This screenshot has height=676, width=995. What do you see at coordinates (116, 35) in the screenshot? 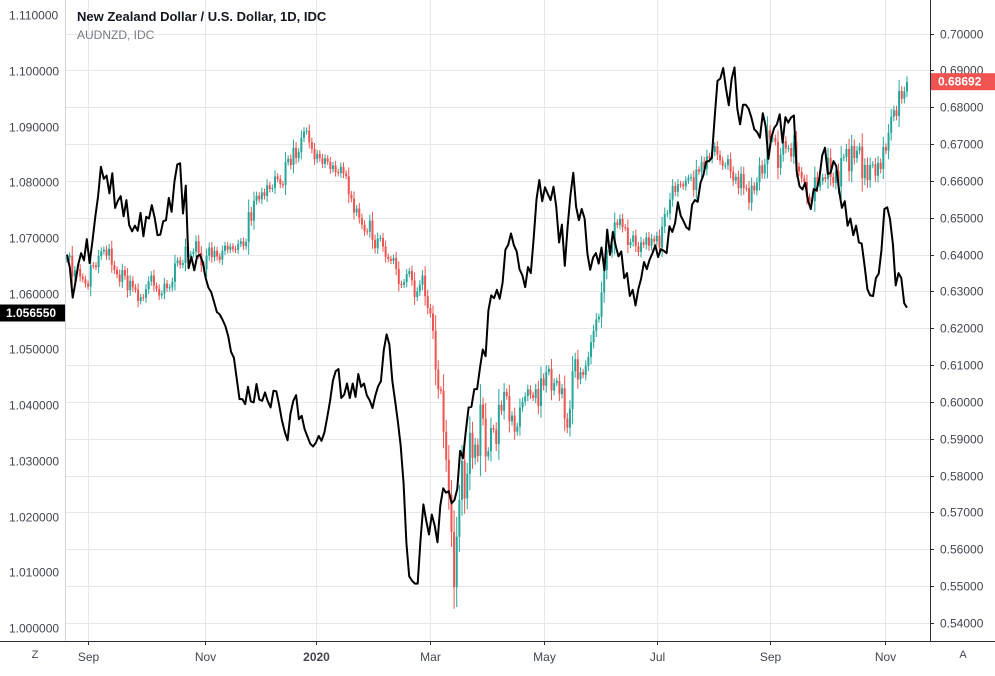
I see `compare-symbol-label: AUDNZD, IDC` at bounding box center [116, 35].